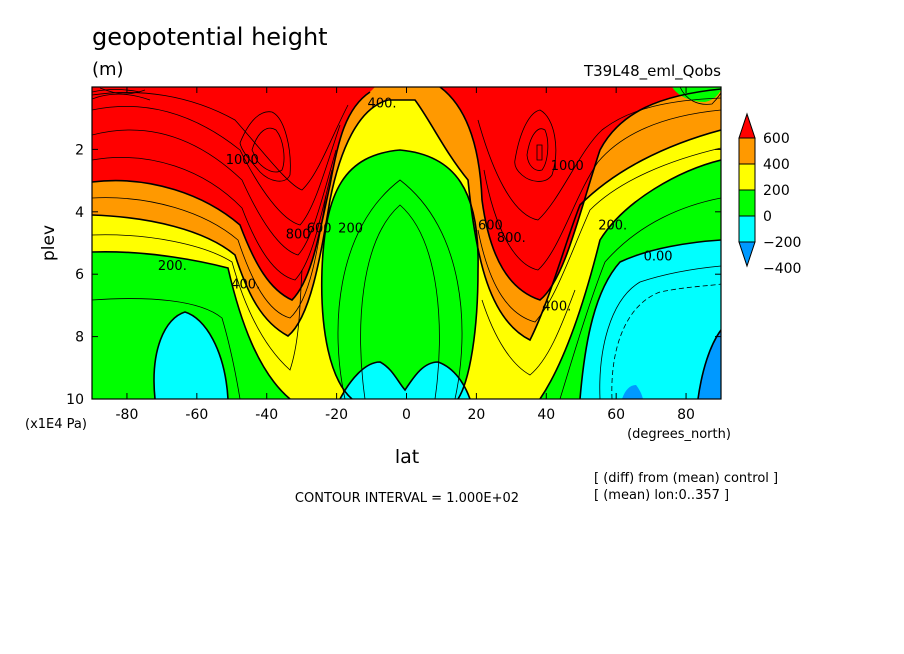 The height and width of the screenshot is (654, 904). Describe the element at coordinates (616, 415) in the screenshot. I see `x-tick-label: 60` at that location.